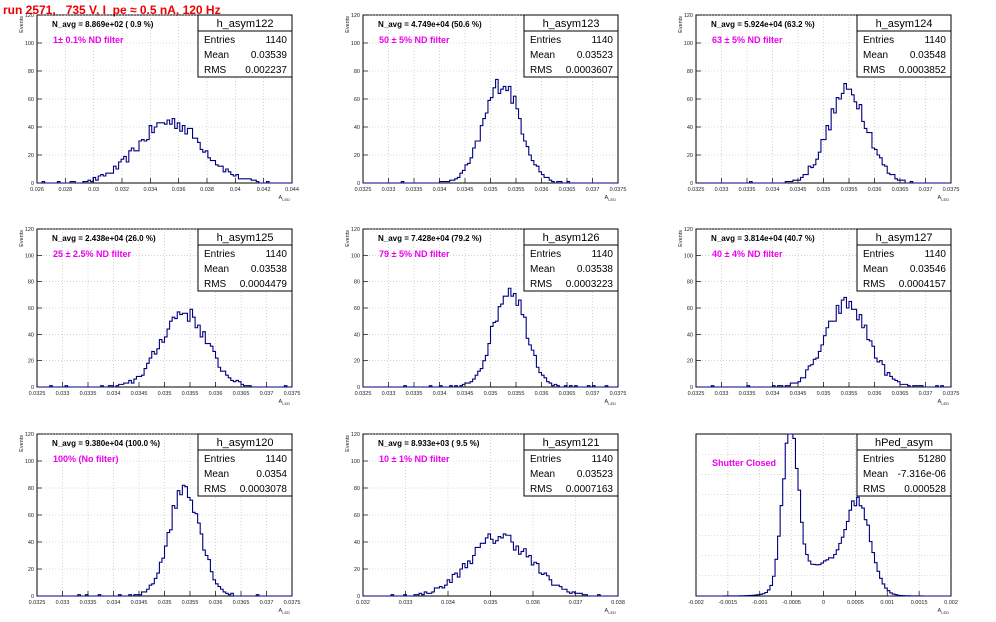 The image size is (996, 622). Describe the element at coordinates (590, 489) in the screenshot. I see `stat-value: 0.0007163` at that location.